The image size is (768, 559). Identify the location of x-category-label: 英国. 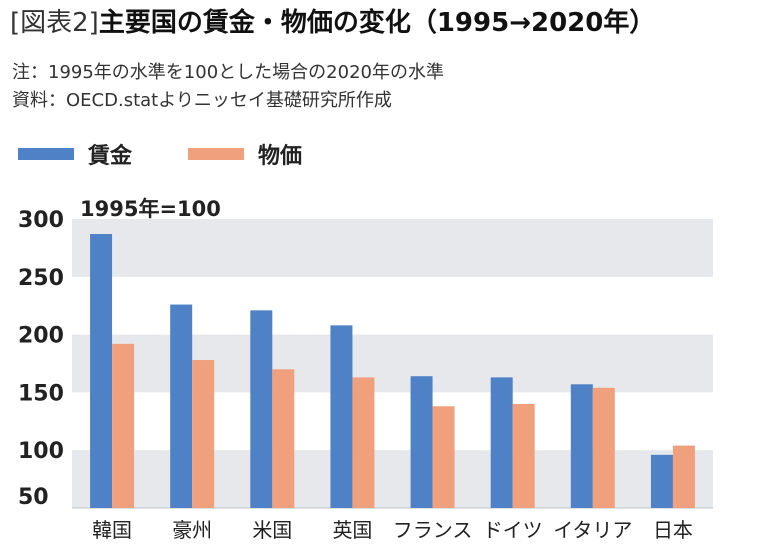
(352, 530).